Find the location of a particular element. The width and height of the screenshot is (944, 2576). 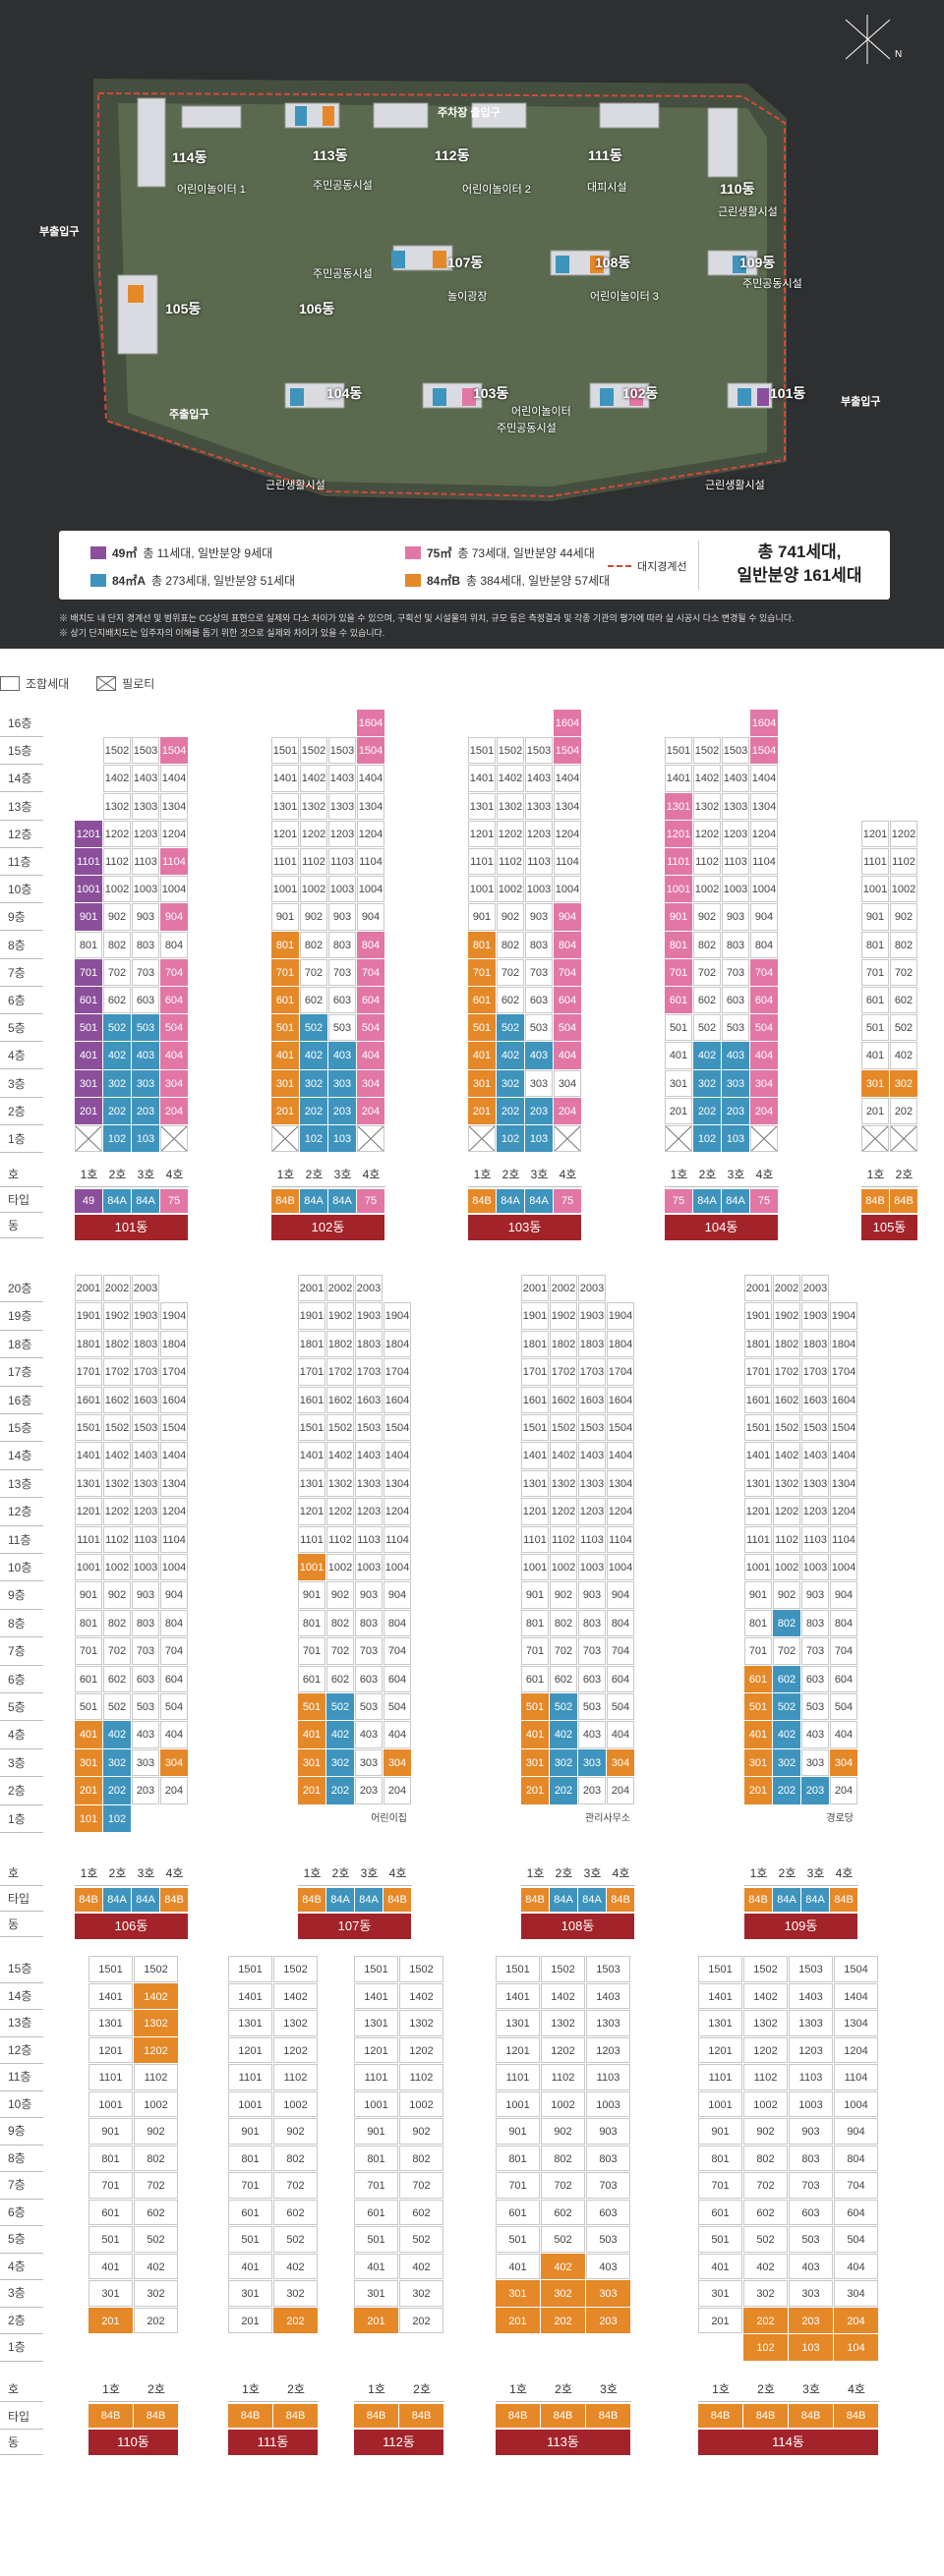

unit-cell: 1601 is located at coordinates (88, 1400).